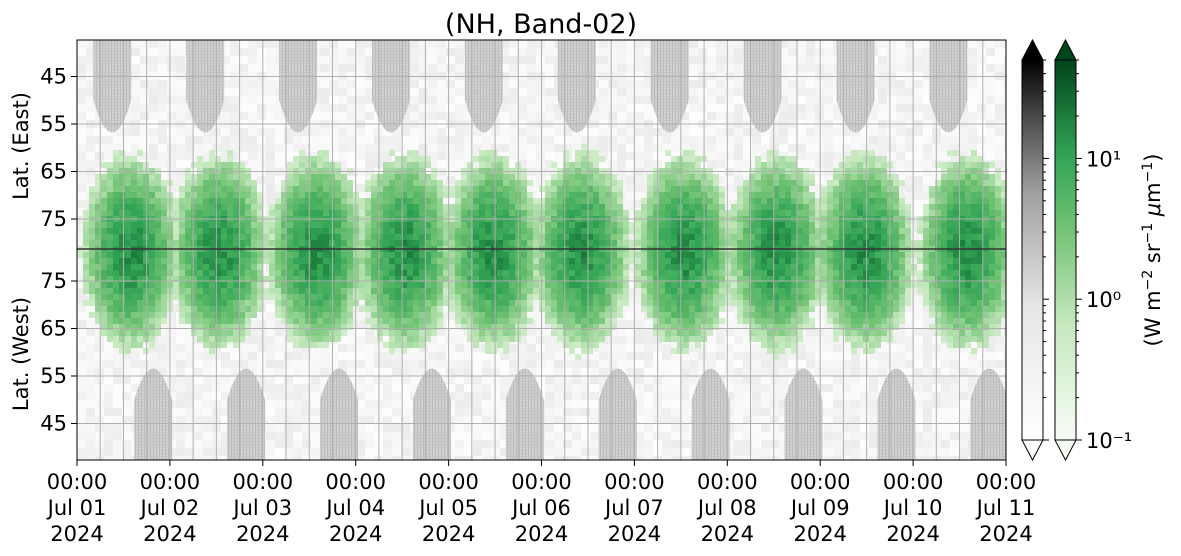  What do you see at coordinates (540, 508) in the screenshot?
I see `x-tick-label: Jul 06` at bounding box center [540, 508].